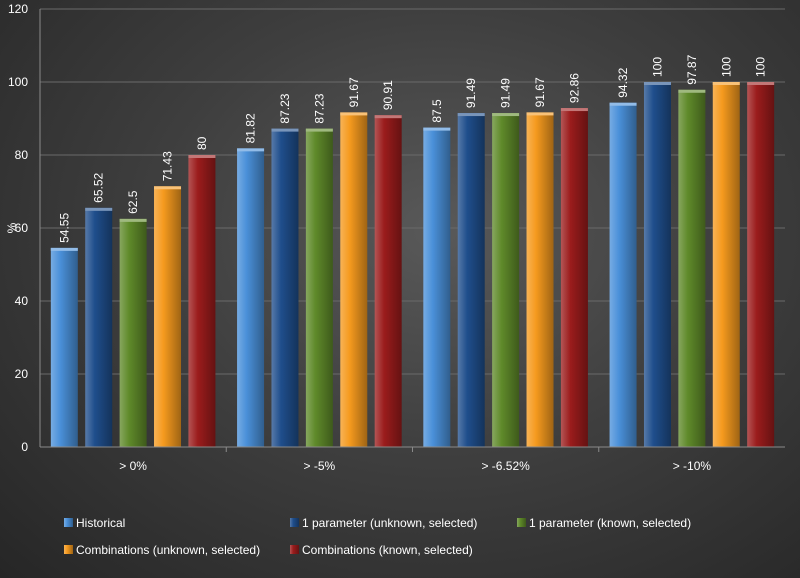 Image resolution: width=800 pixels, height=578 pixels. Describe the element at coordinates (18, 82) in the screenshot. I see `y-tick-label: 100` at that location.